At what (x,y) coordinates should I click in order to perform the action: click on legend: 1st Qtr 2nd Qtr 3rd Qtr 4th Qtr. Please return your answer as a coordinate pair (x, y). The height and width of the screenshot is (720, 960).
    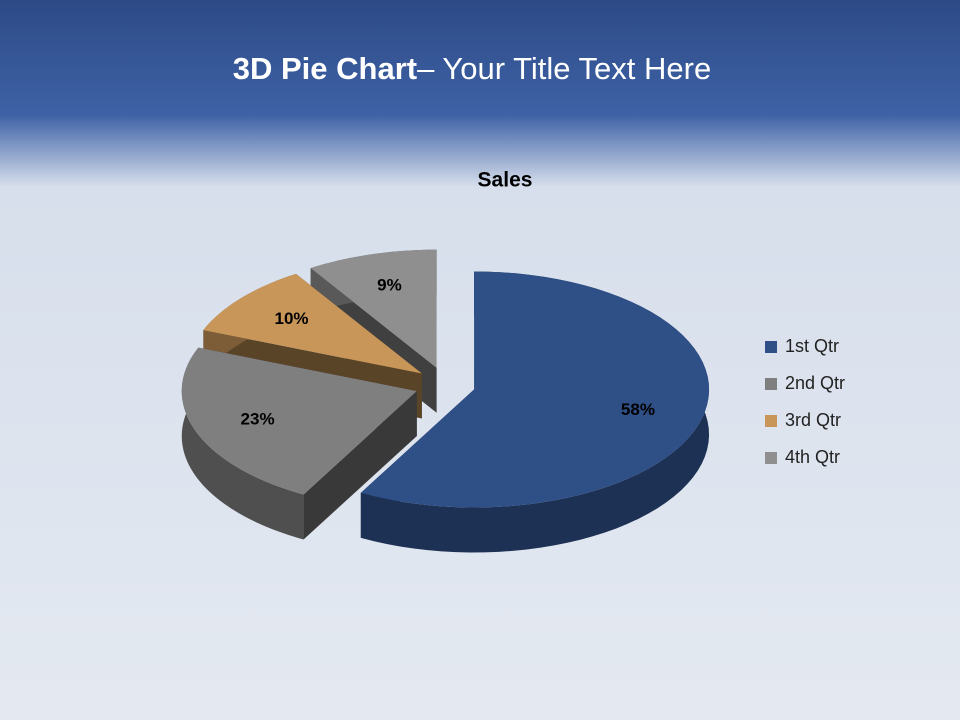
    Looking at the image, I should click on (805, 401).